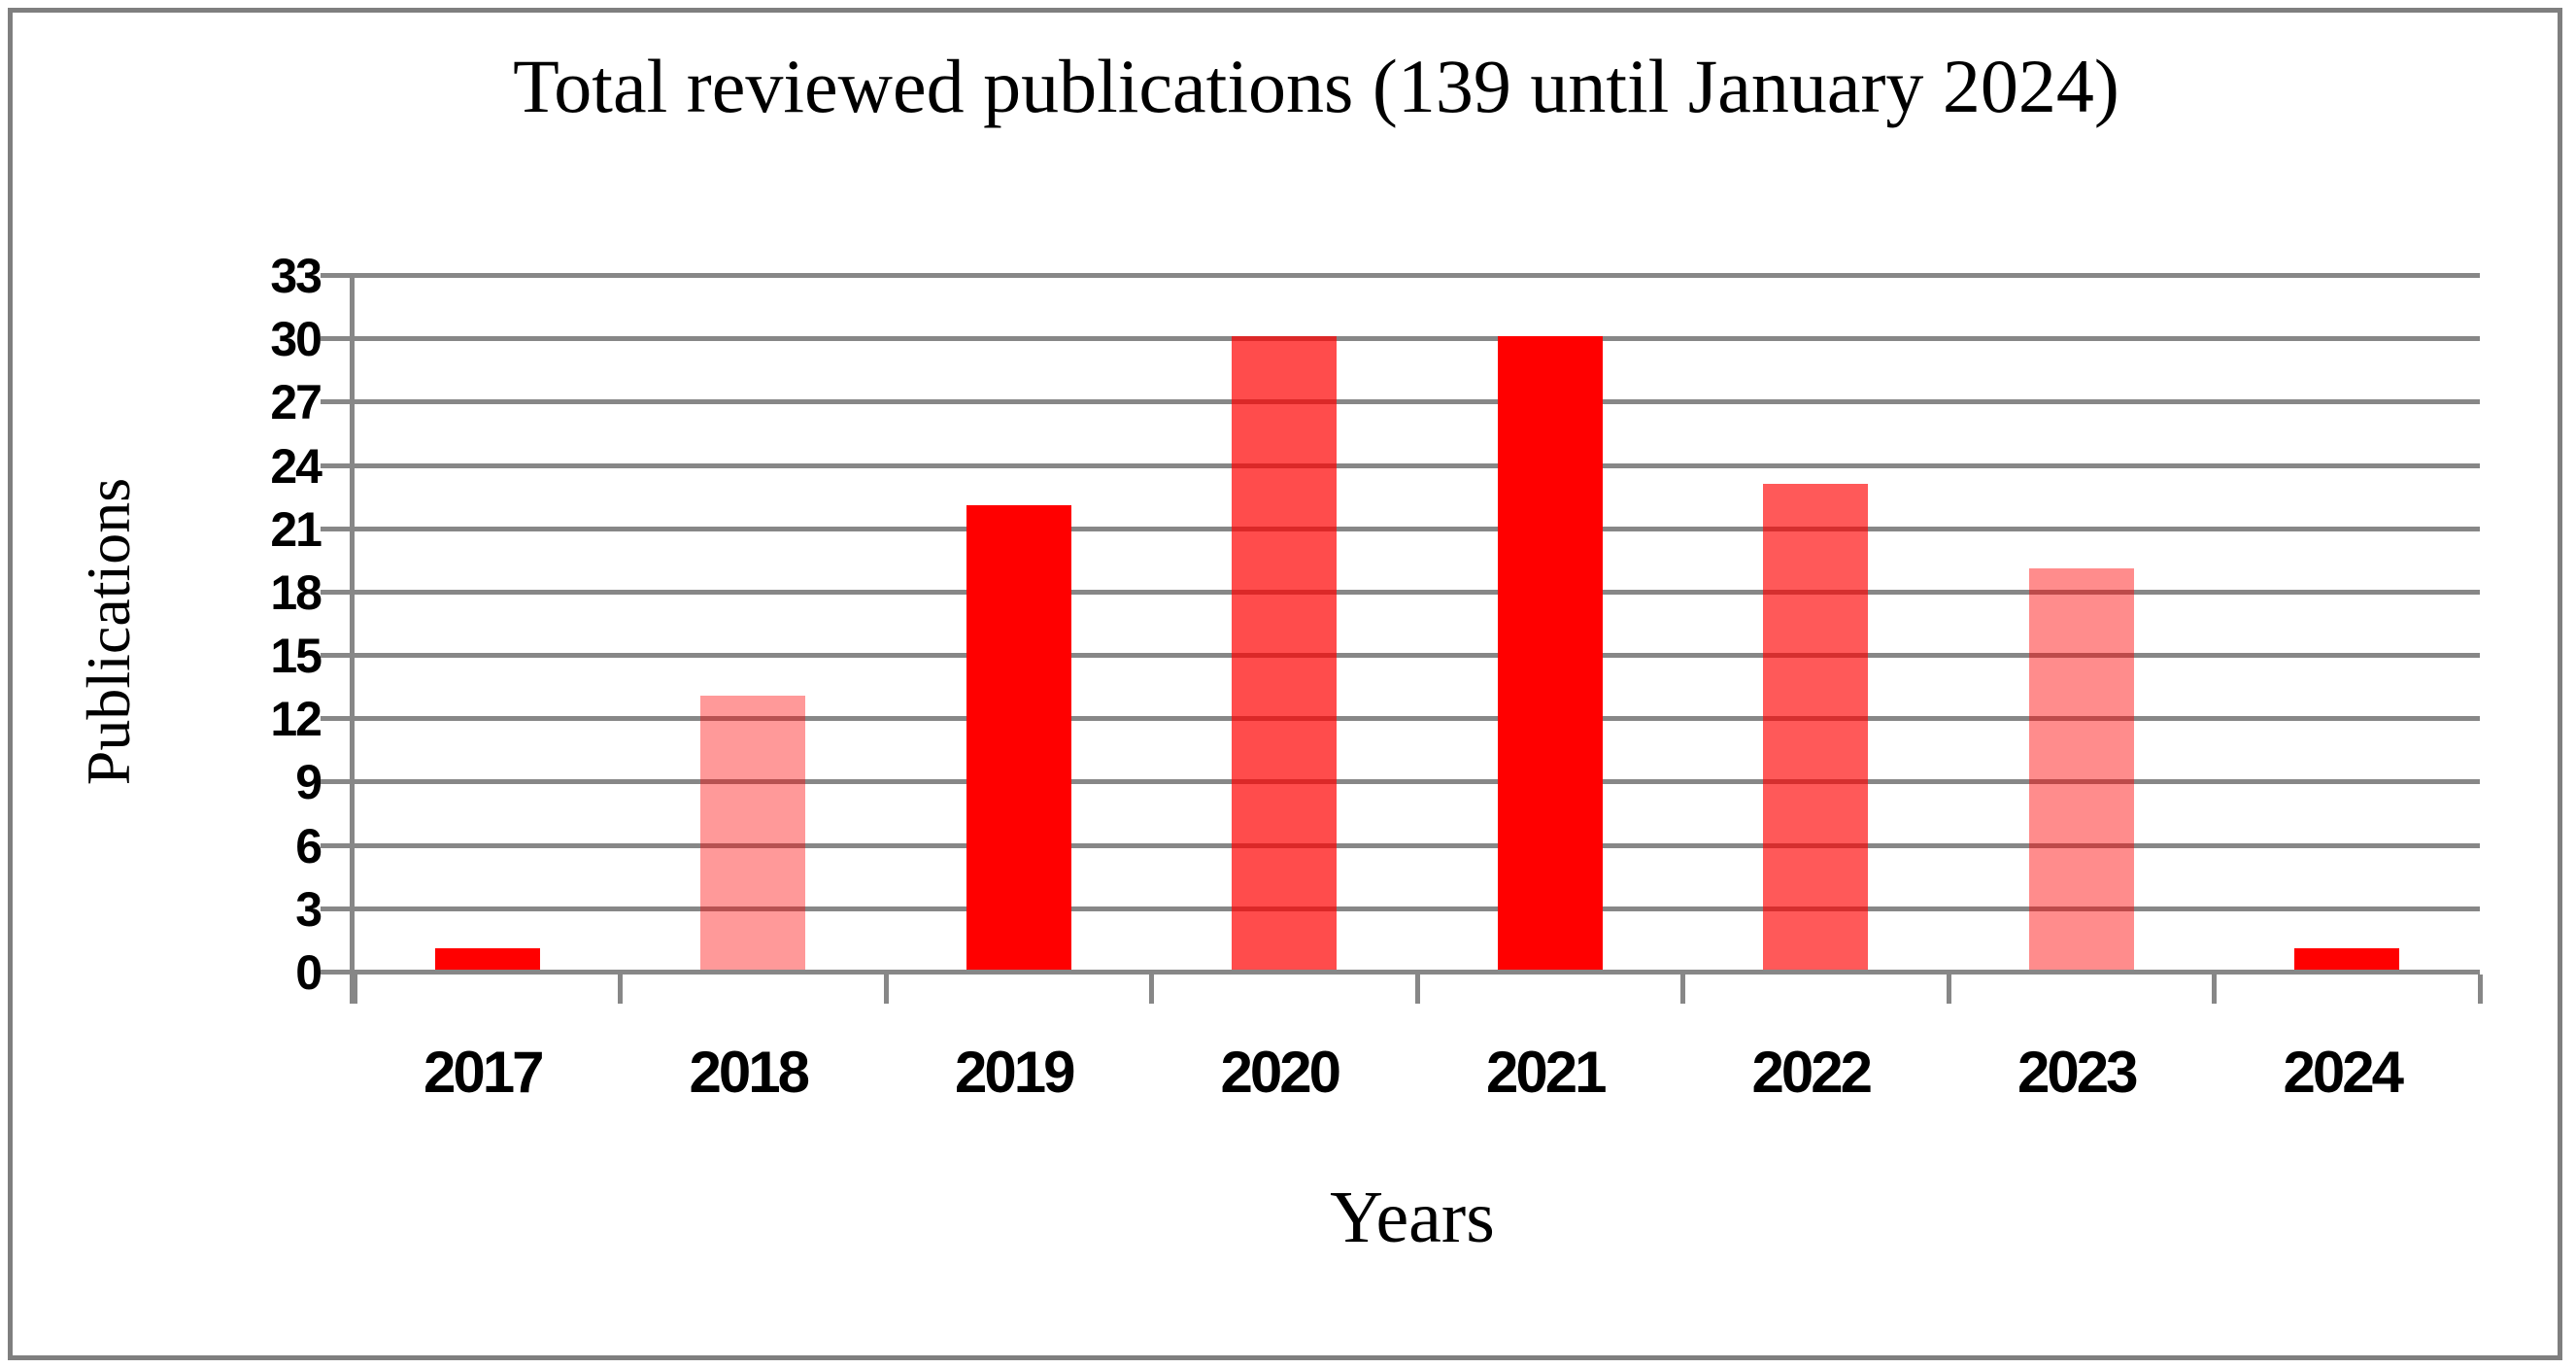 The image size is (2576, 1368). I want to click on bar-2022, so click(1816, 727).